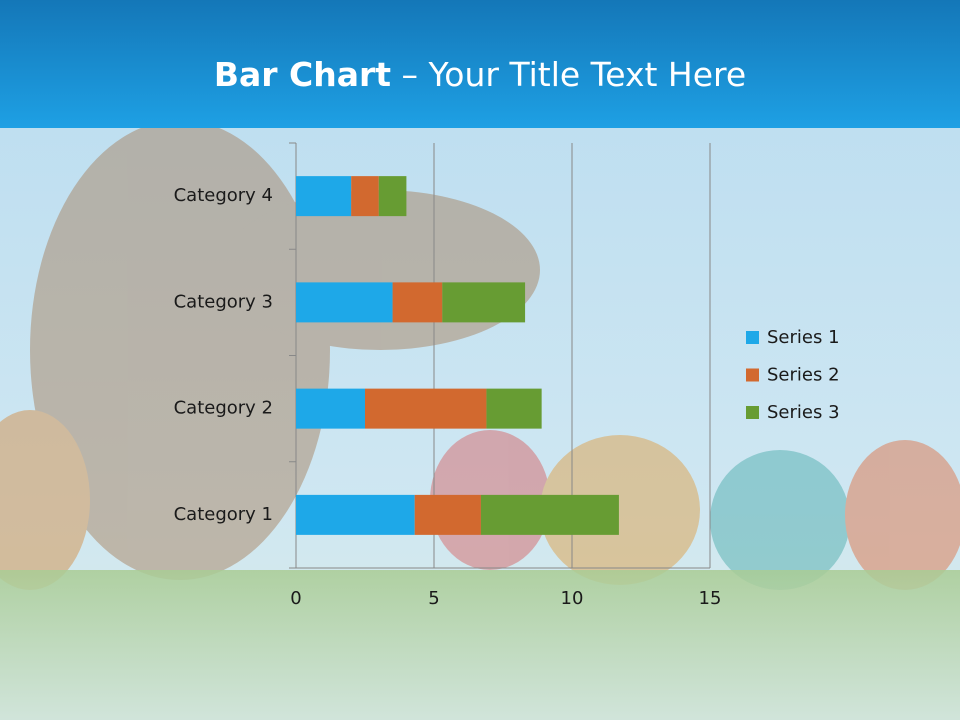 The height and width of the screenshot is (724, 960). Describe the element at coordinates (223, 195) in the screenshot. I see `y-tick-label: Category 4` at that location.